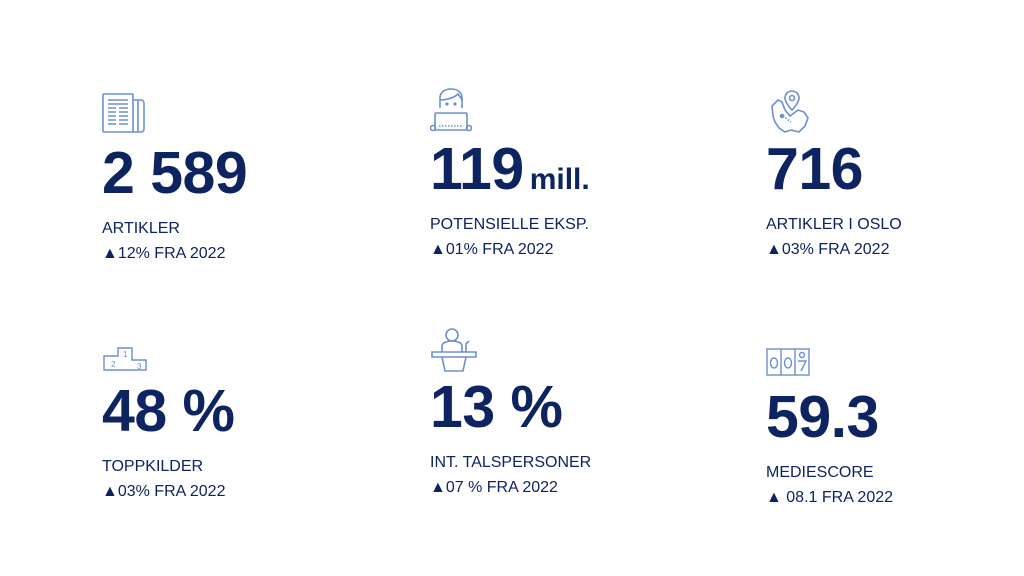  What do you see at coordinates (834, 224) in the screenshot?
I see `stat-label: ARTIKLER I OSLO` at bounding box center [834, 224].